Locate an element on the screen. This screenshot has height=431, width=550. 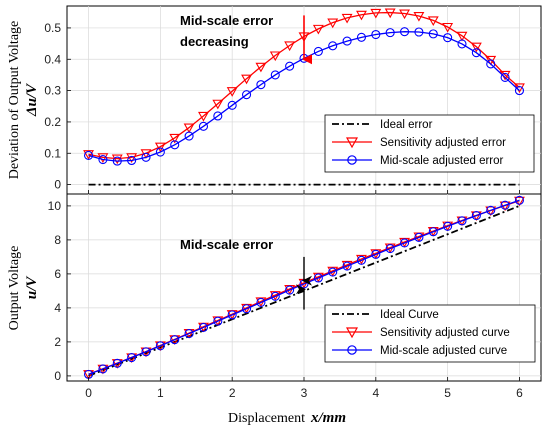
x-tick-label-5: 5 is located at coordinates (447, 393).